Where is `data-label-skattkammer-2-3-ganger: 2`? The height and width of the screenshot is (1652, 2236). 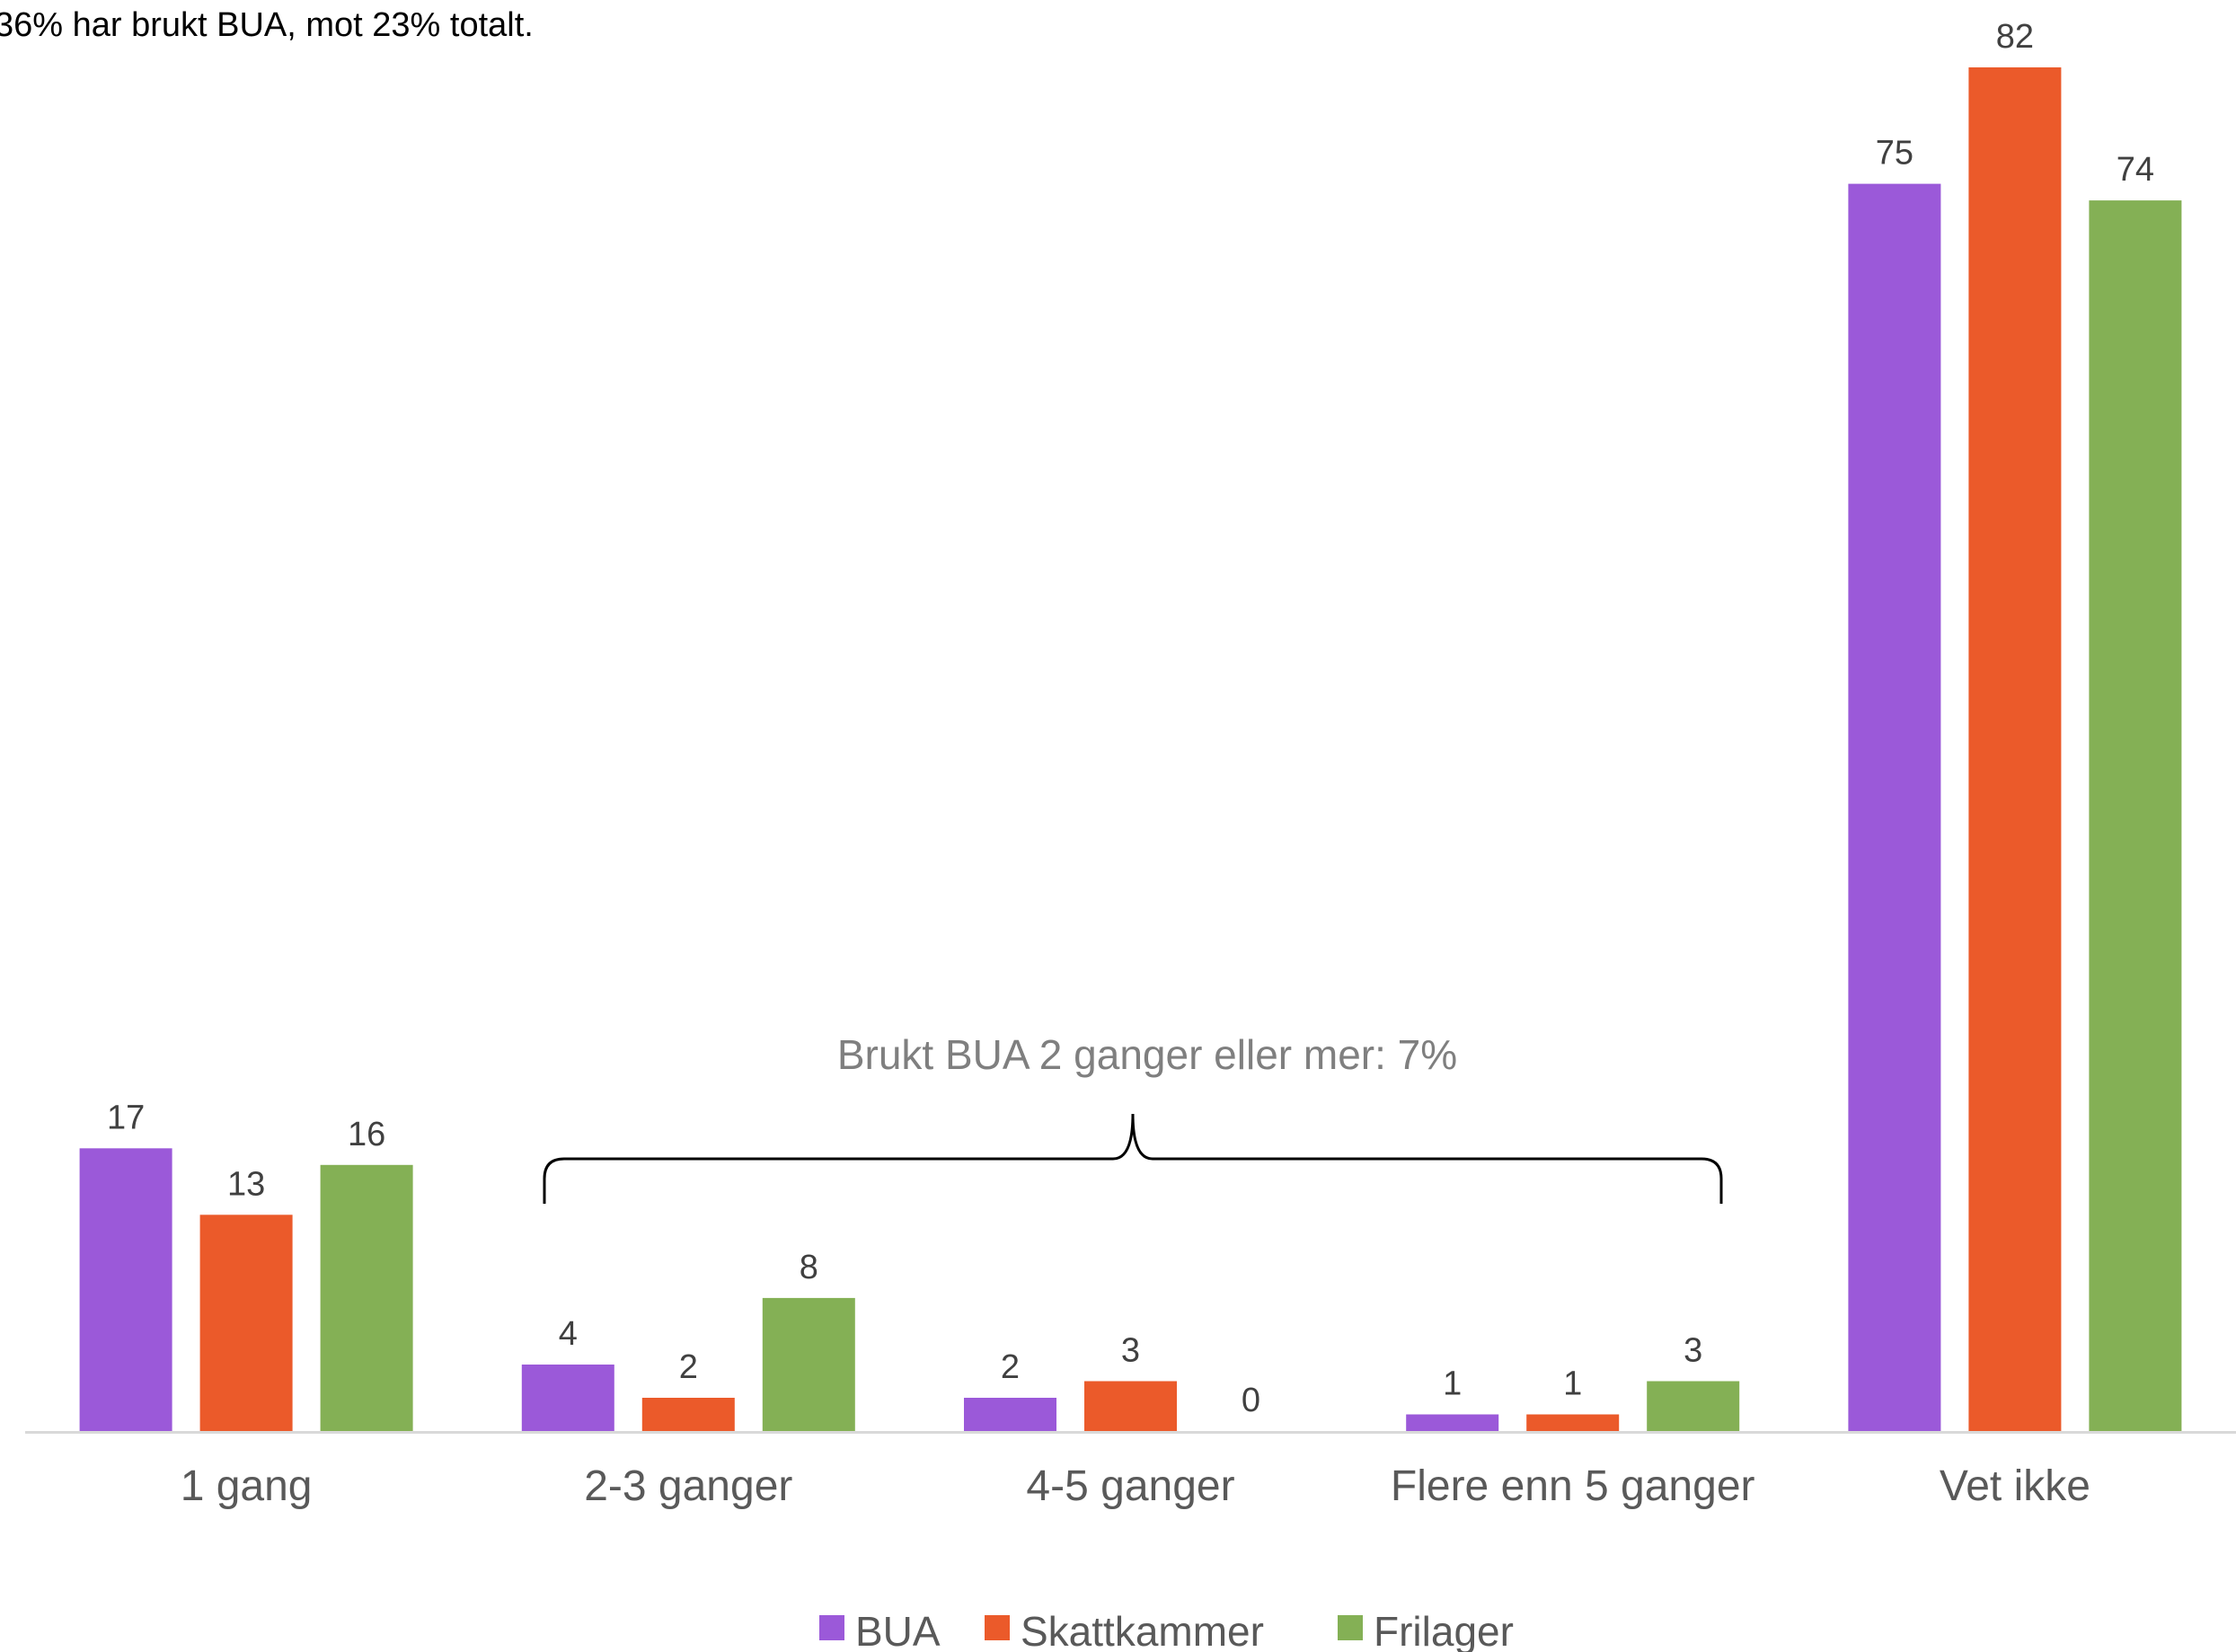 data-label-skattkammer-2-3-ganger: 2 is located at coordinates (688, 1367).